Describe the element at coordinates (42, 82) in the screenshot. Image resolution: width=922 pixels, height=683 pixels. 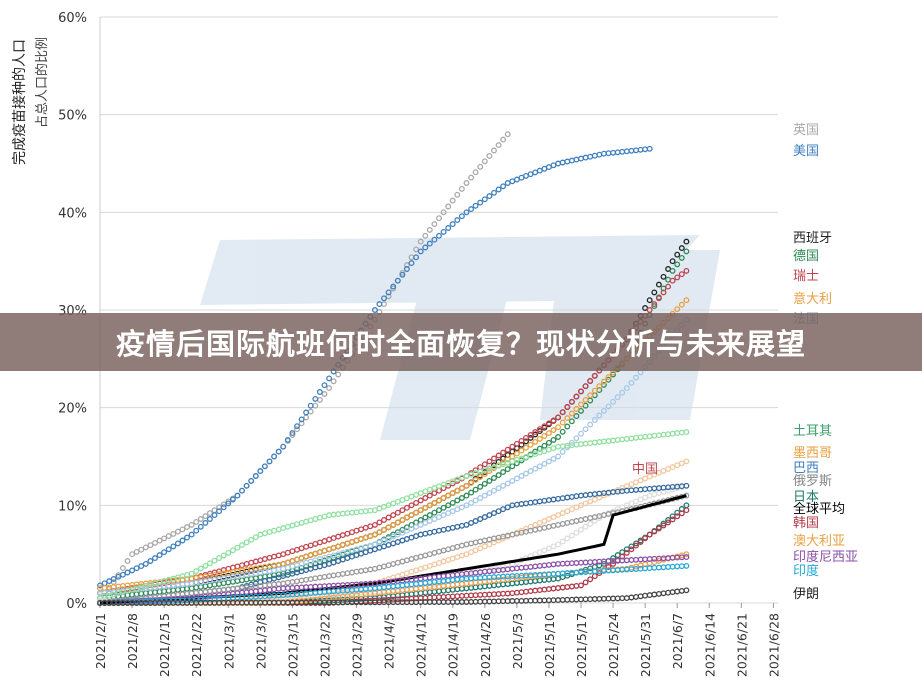
I see `y-axis-title-line2: 占总人口的比例` at that location.